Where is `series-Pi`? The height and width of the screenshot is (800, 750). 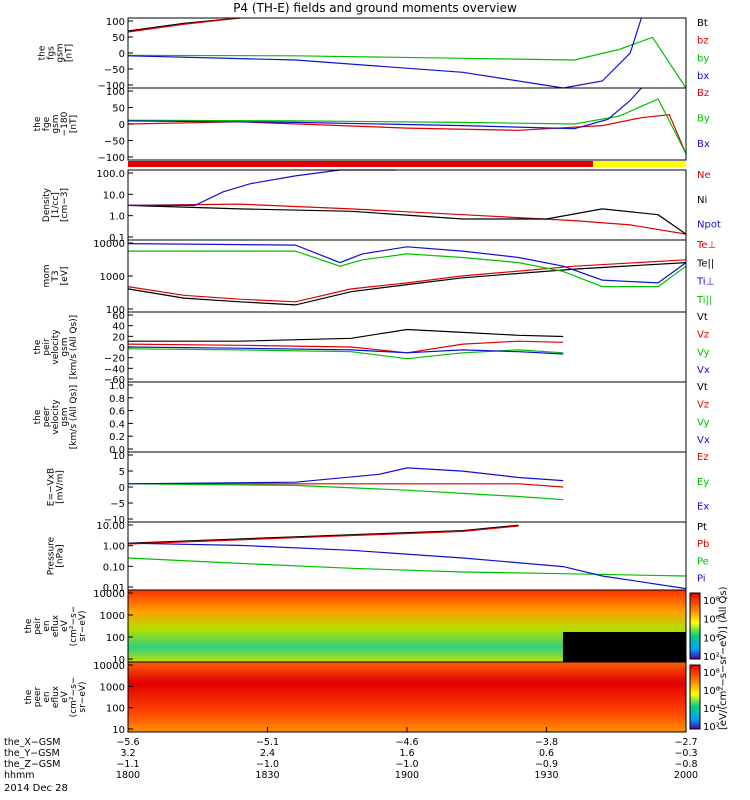
series-Pi is located at coordinates (407, 566).